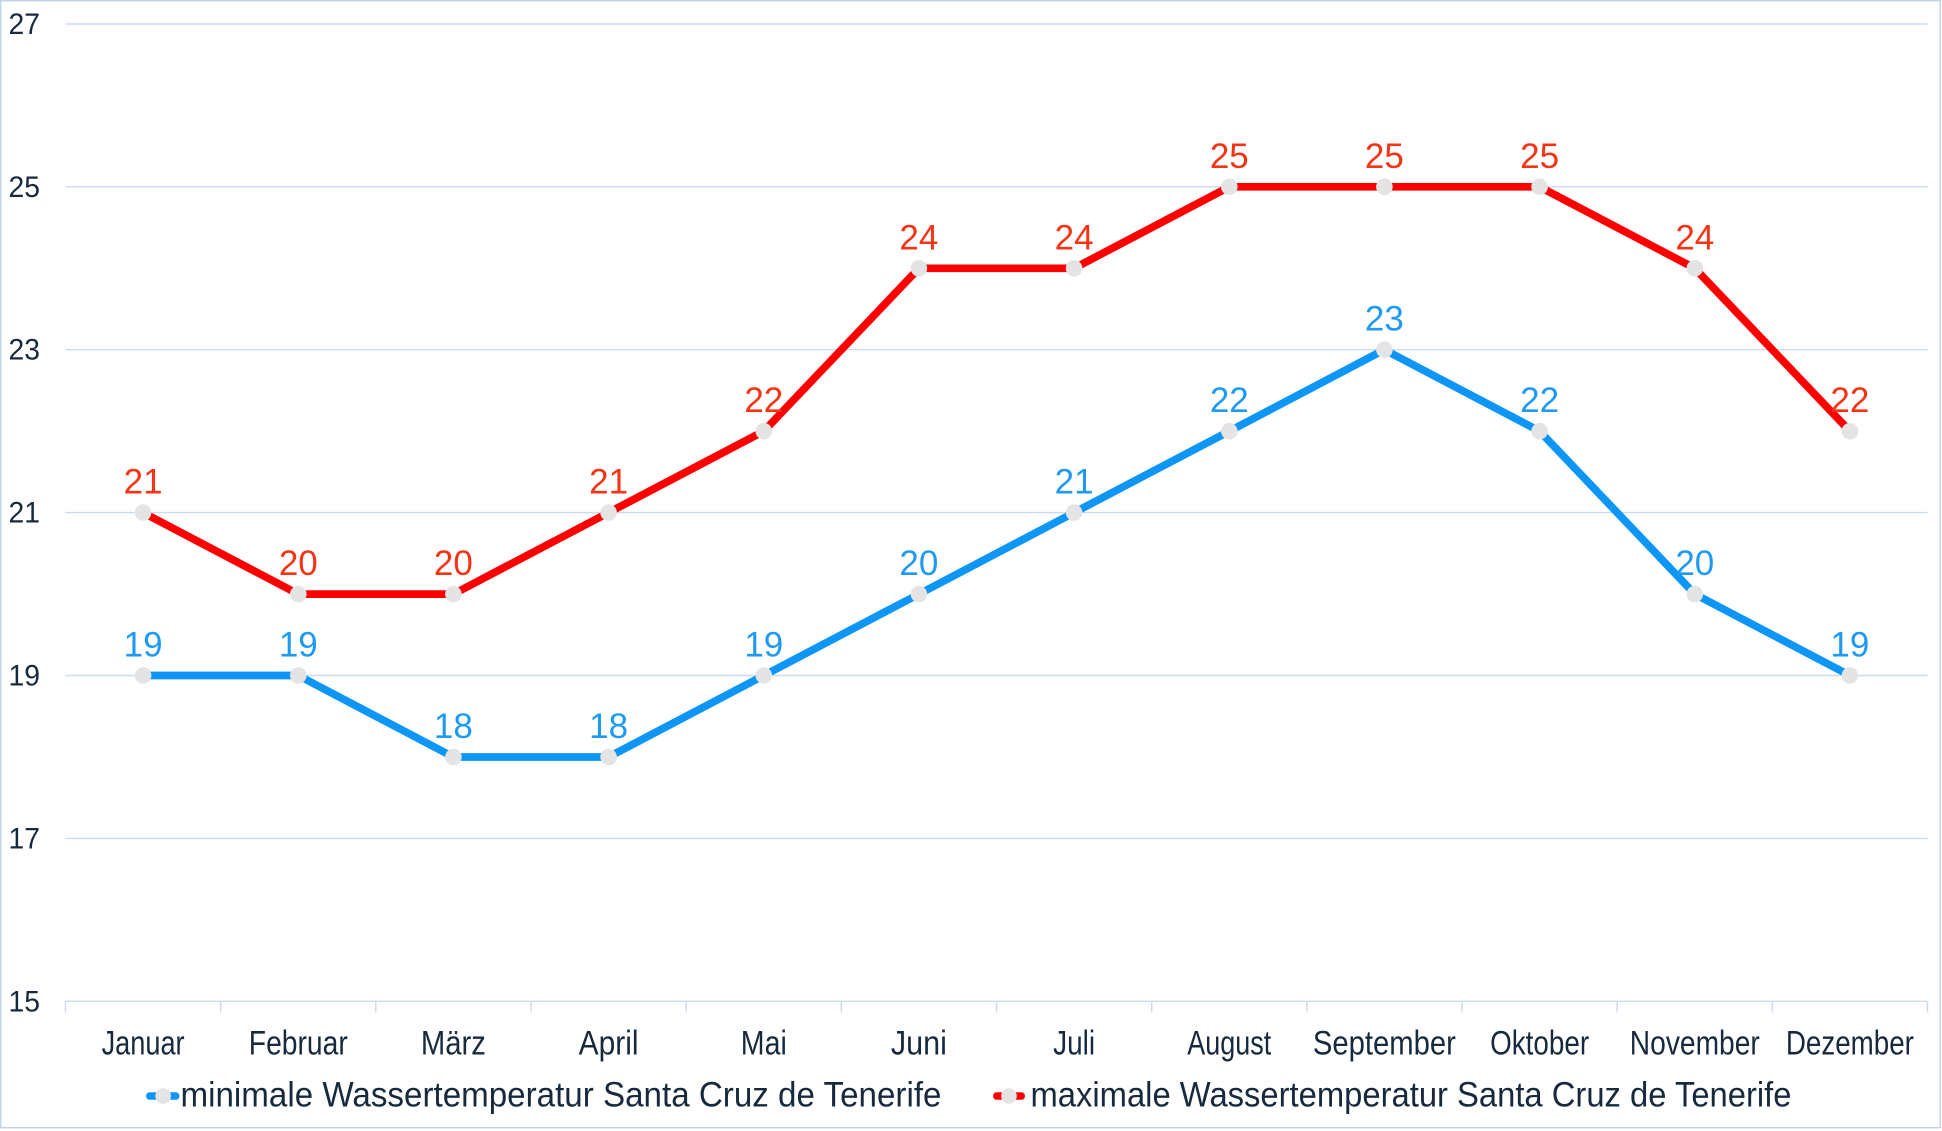  What do you see at coordinates (453, 1044) in the screenshot?
I see `svg-text: März` at bounding box center [453, 1044].